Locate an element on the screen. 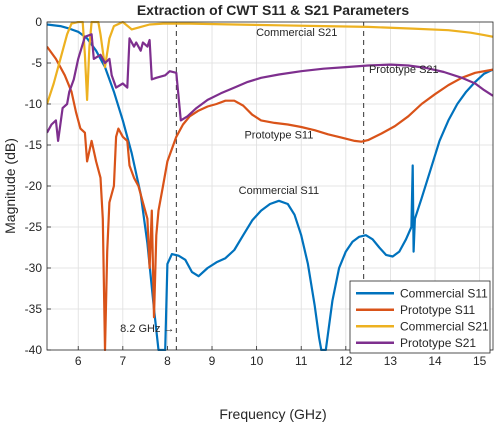 This screenshot has height=427, width=500. x-tick-label: 13 is located at coordinates (391, 361).